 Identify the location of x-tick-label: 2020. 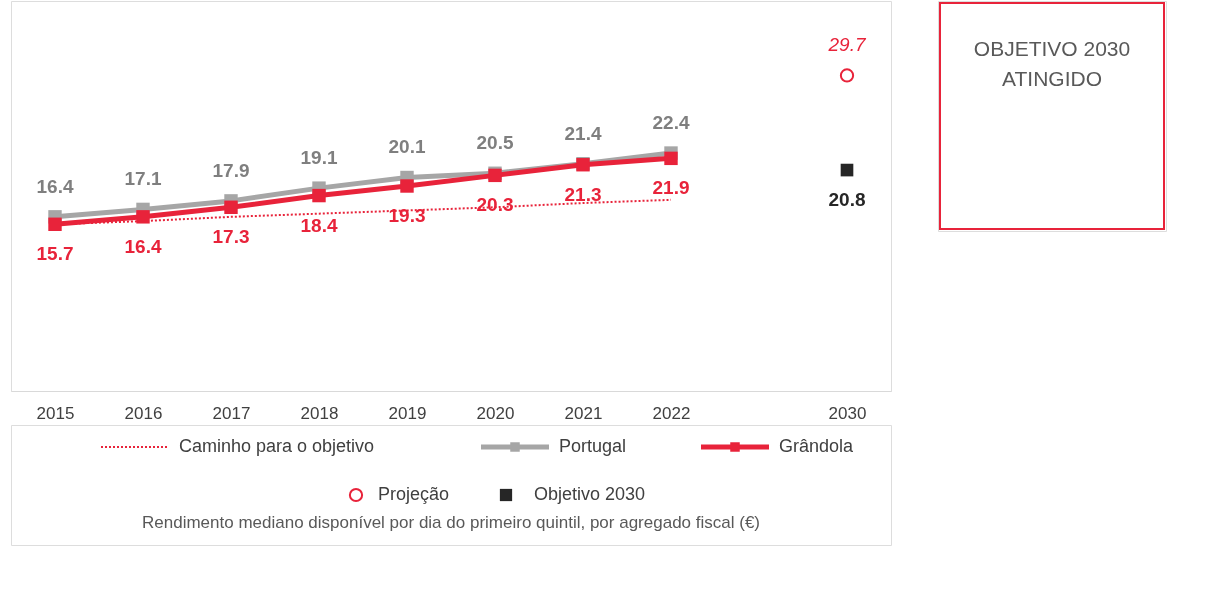
(495, 413).